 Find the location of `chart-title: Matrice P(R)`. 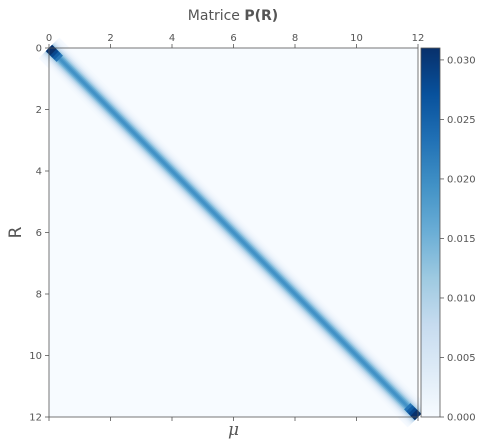

chart-title: Matrice P(R) is located at coordinates (233, 16).